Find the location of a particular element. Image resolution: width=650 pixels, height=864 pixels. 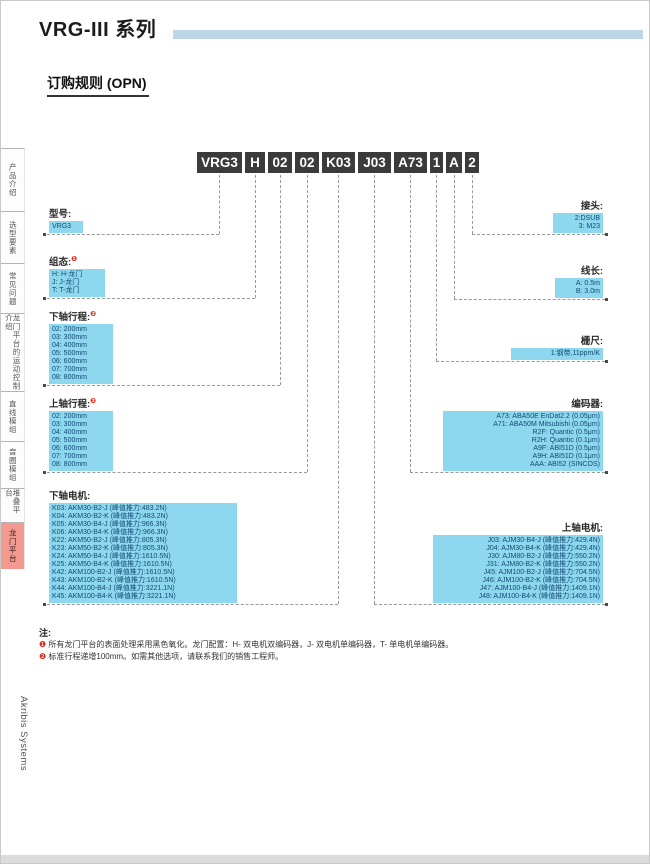

group-label-text: 上轴行程: is located at coordinates (70, 404).